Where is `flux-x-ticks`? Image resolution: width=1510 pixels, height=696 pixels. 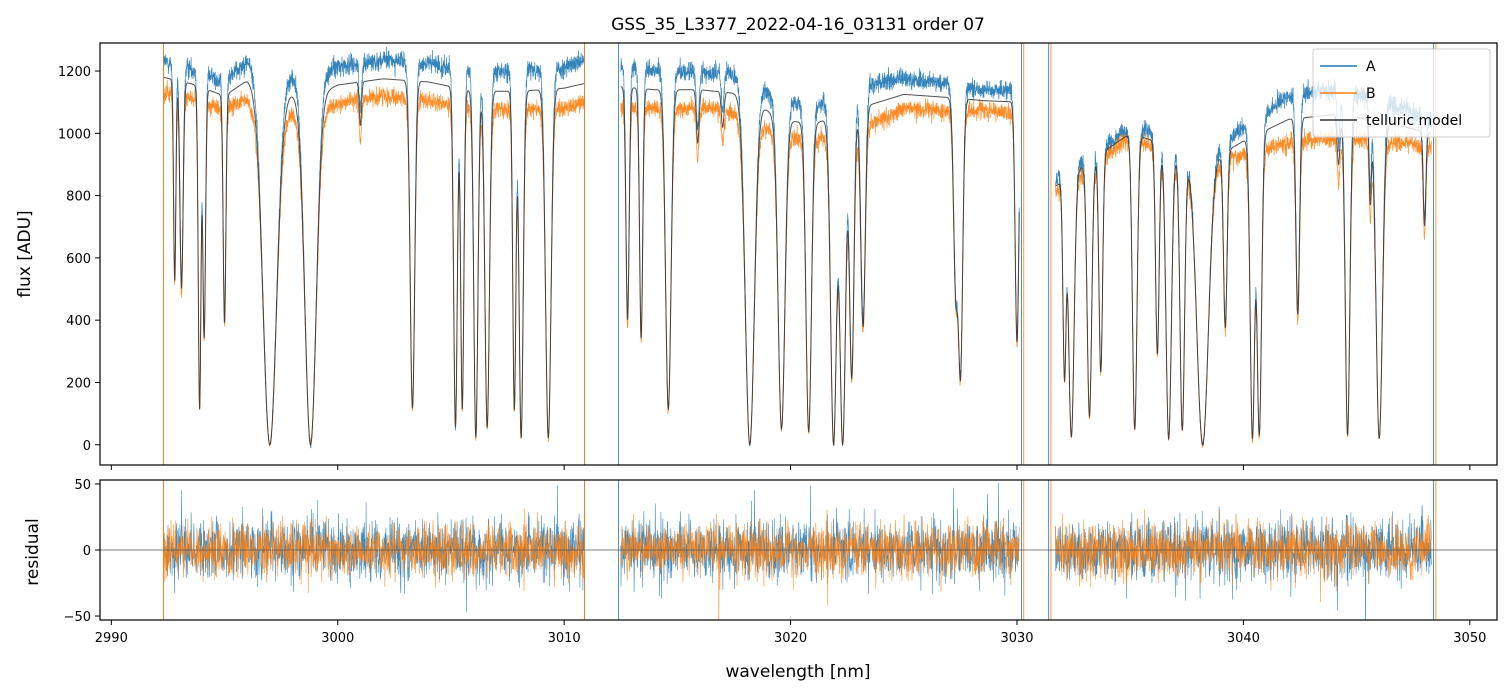
flux-x-ticks is located at coordinates (790, 467).